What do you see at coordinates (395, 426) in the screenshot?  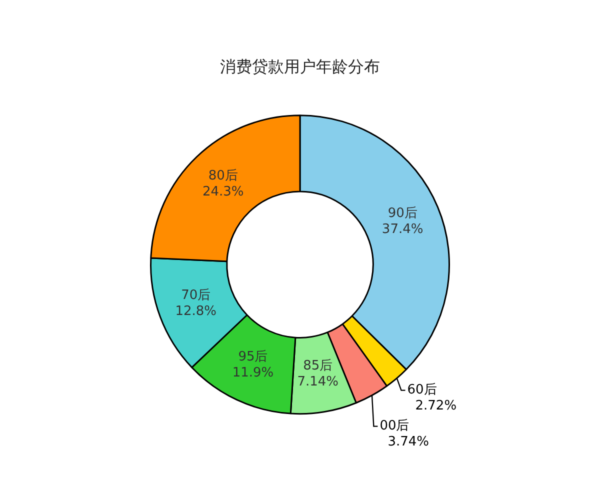 I see `slice-label: 00后` at bounding box center [395, 426].